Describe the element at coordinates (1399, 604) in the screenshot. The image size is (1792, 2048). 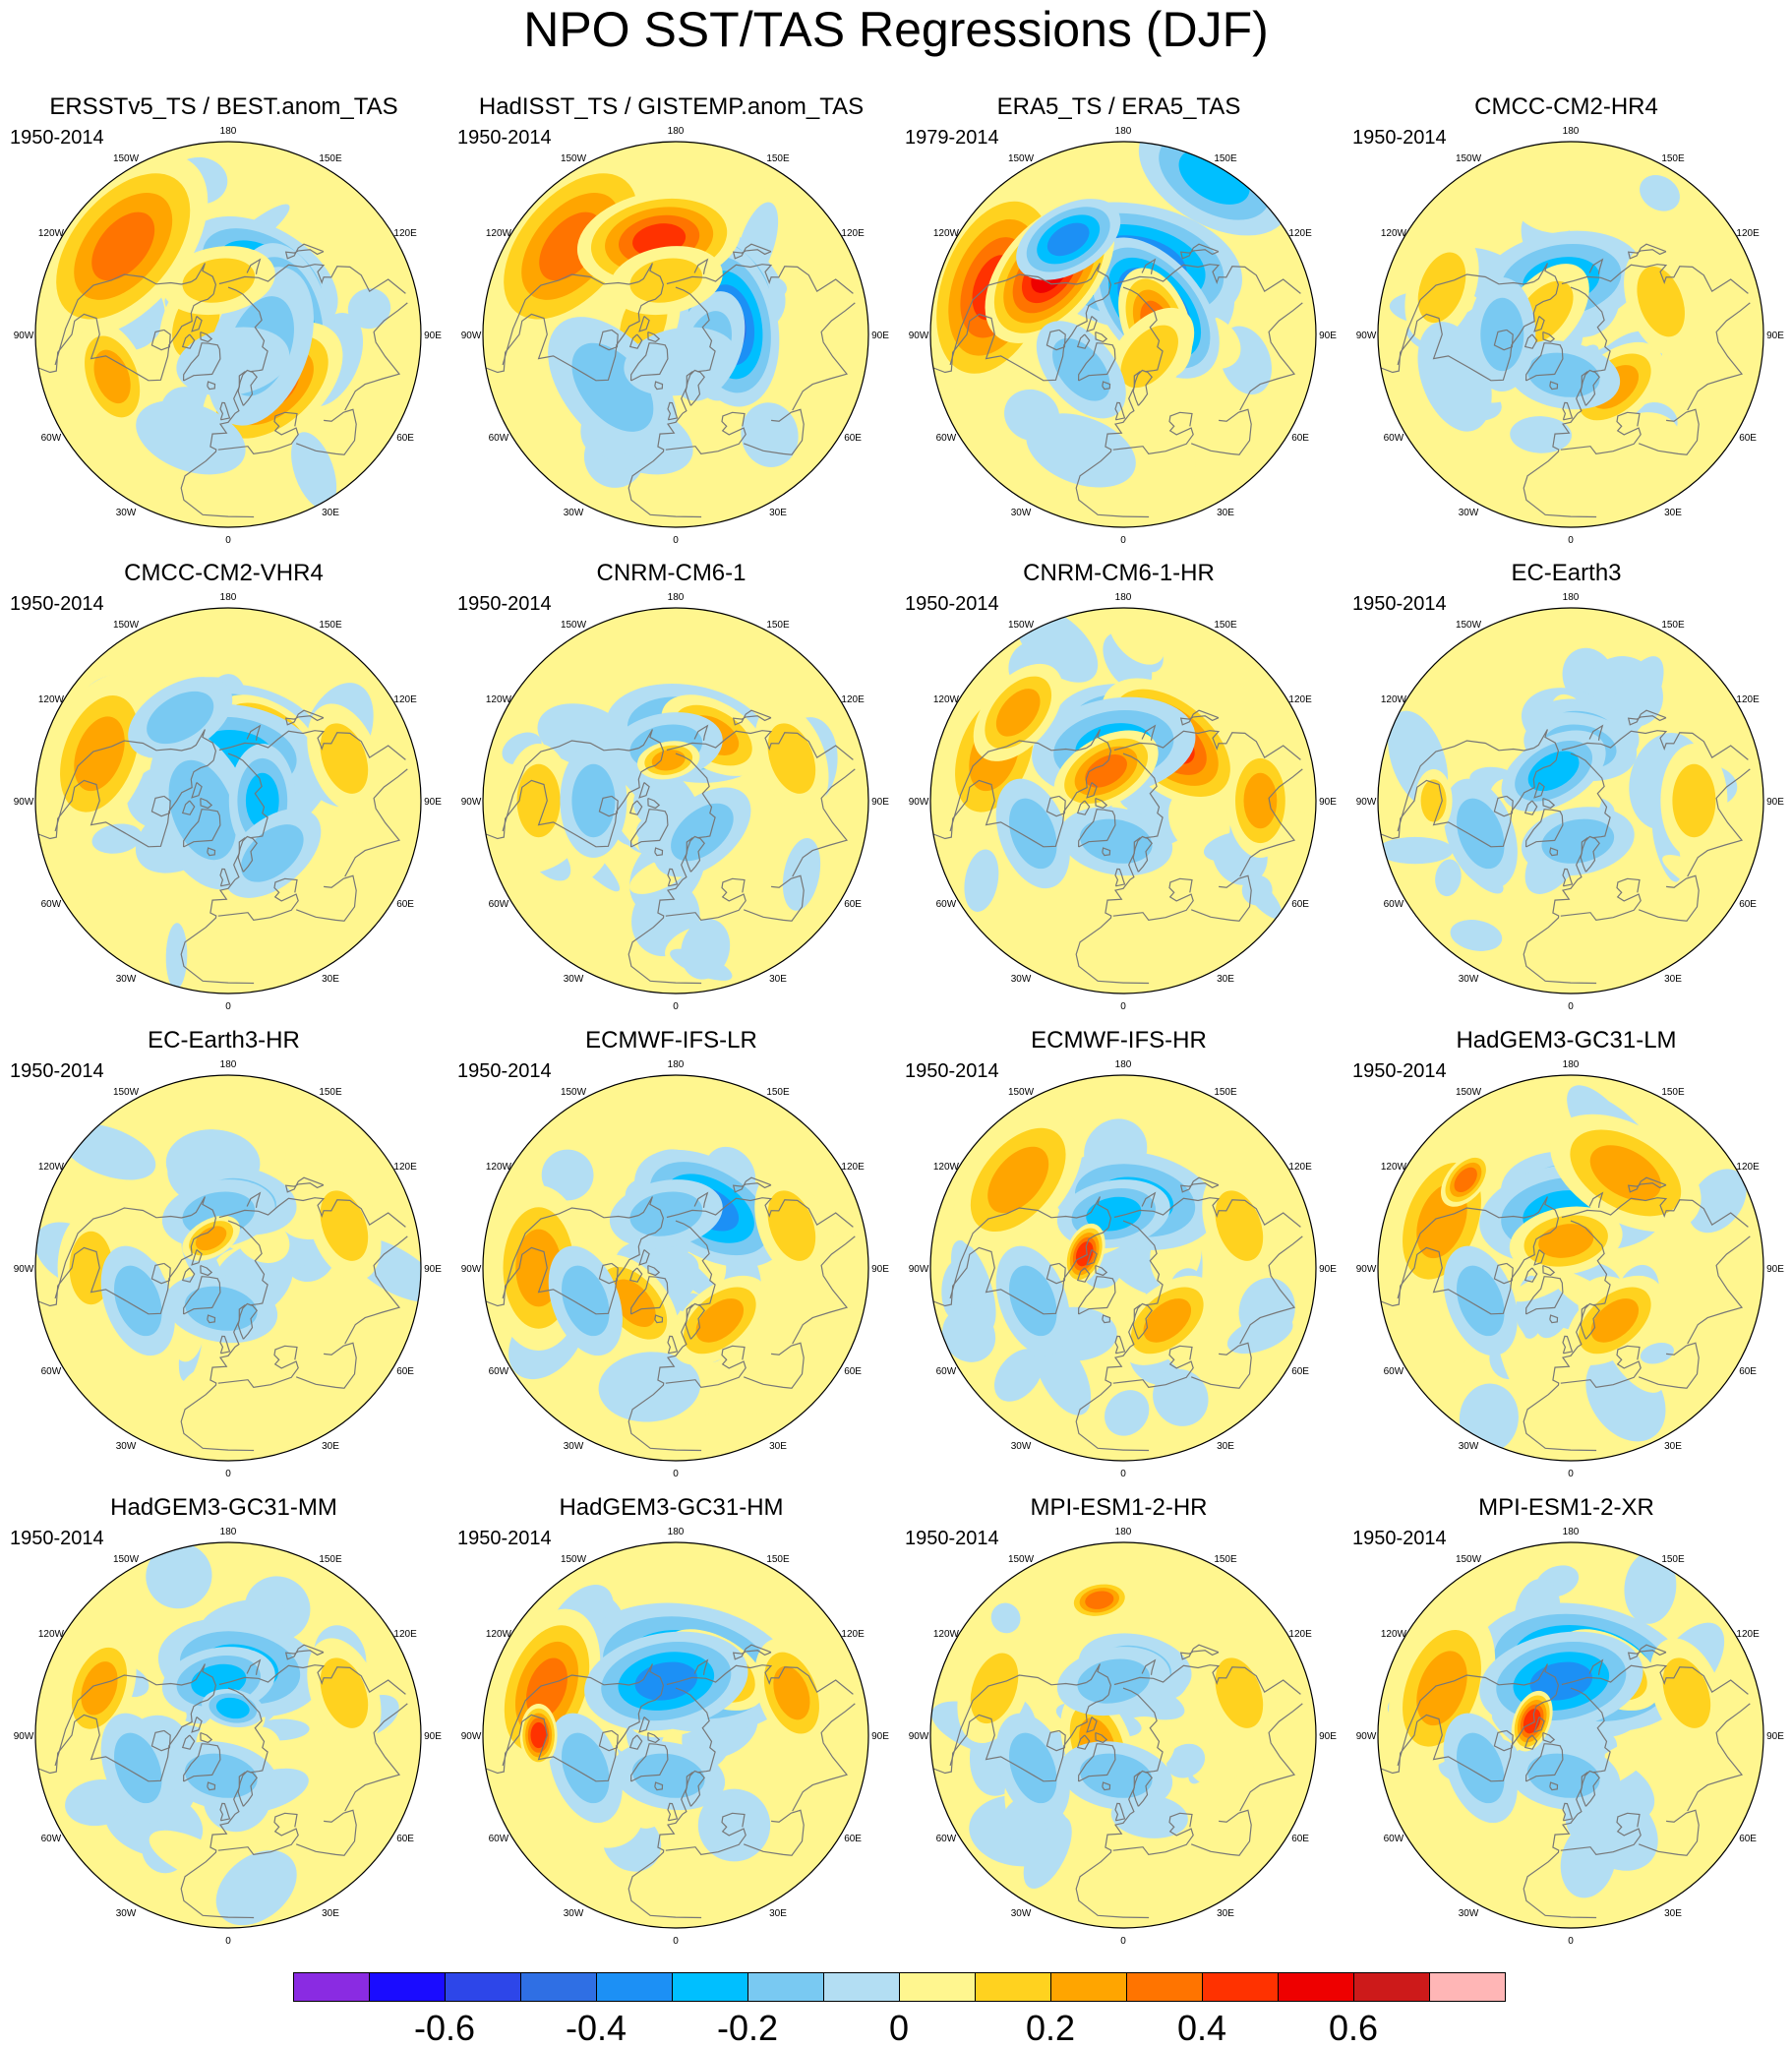
I see `panel-period: 1950-2014` at that location.